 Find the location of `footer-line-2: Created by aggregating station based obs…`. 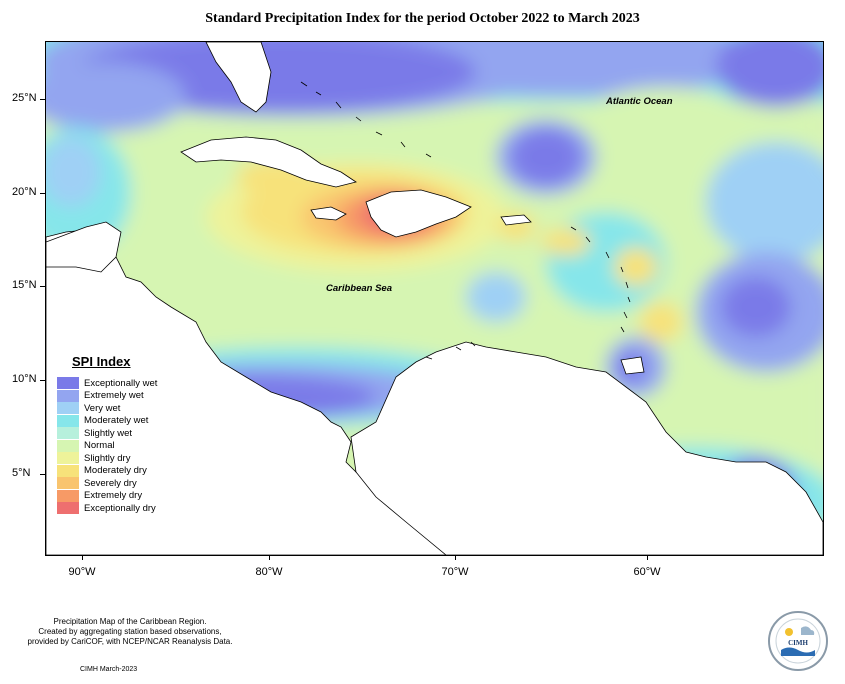

footer-line-2: Created by aggregating station based obs… is located at coordinates (130, 631).